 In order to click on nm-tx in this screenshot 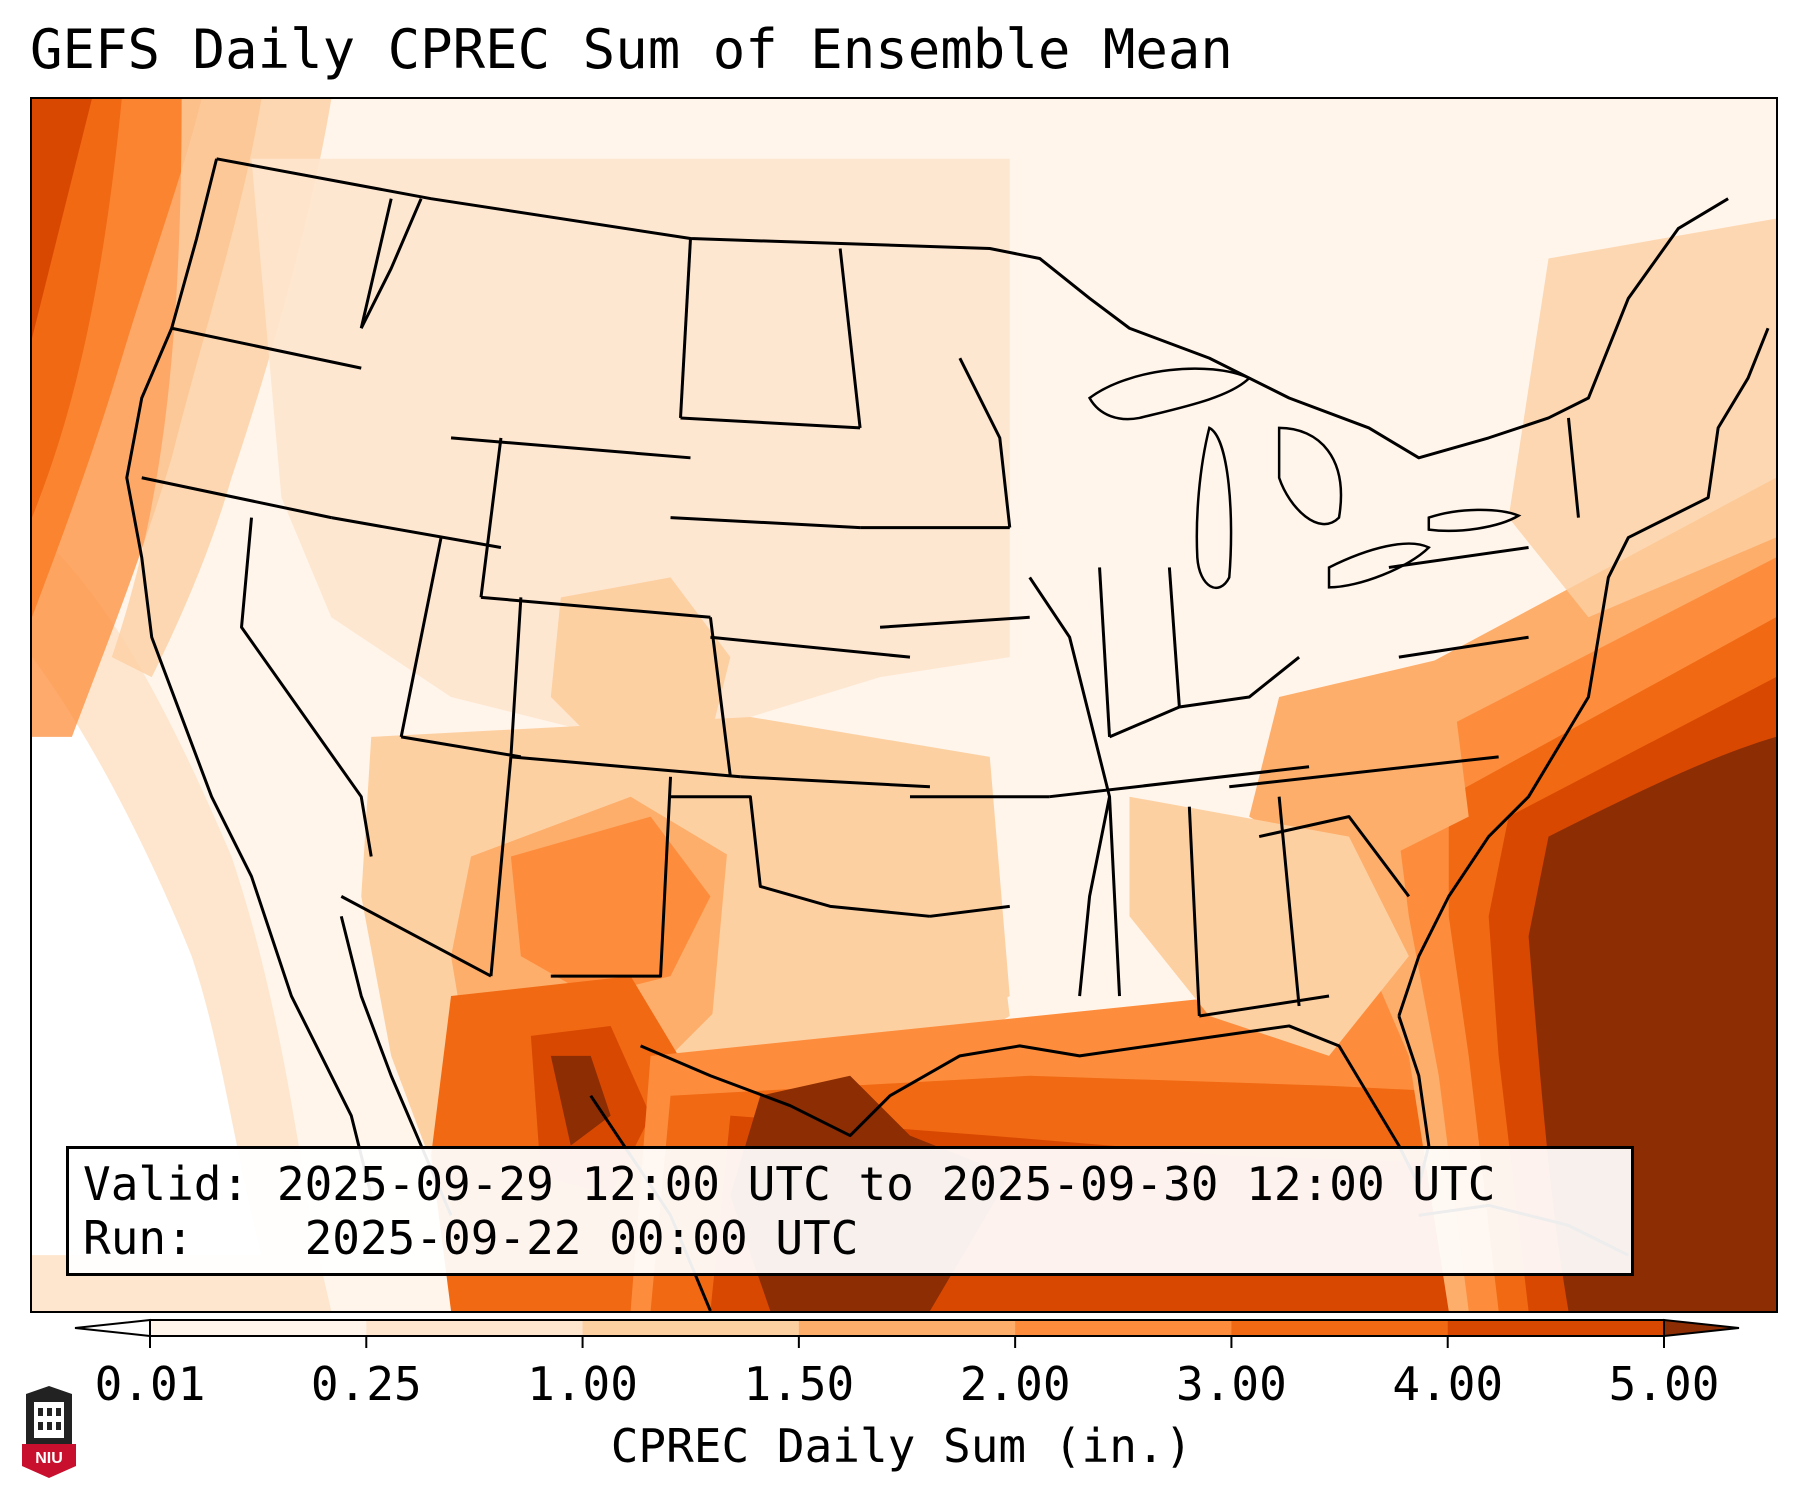, I will do `click(611, 877)`.